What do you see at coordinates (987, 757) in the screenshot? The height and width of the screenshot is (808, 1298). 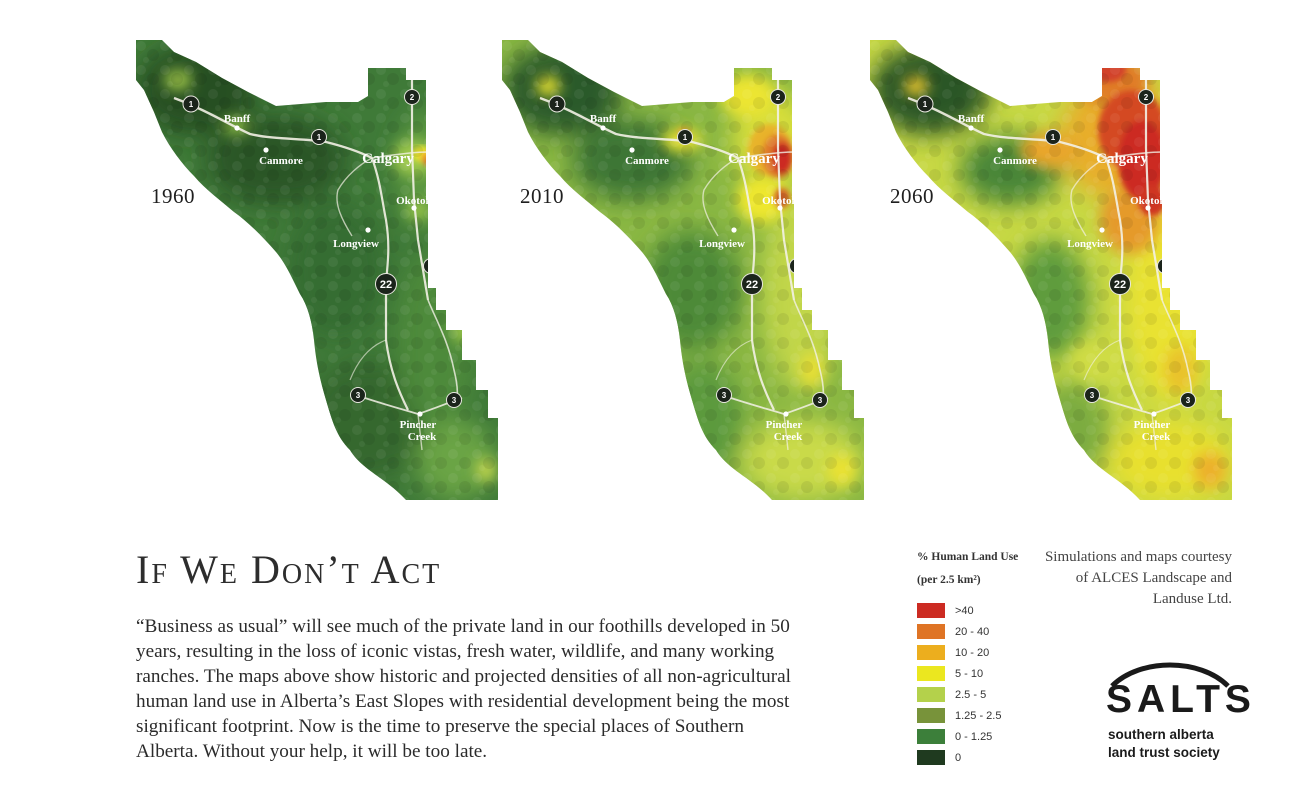 I see `legend-item: 0` at bounding box center [987, 757].